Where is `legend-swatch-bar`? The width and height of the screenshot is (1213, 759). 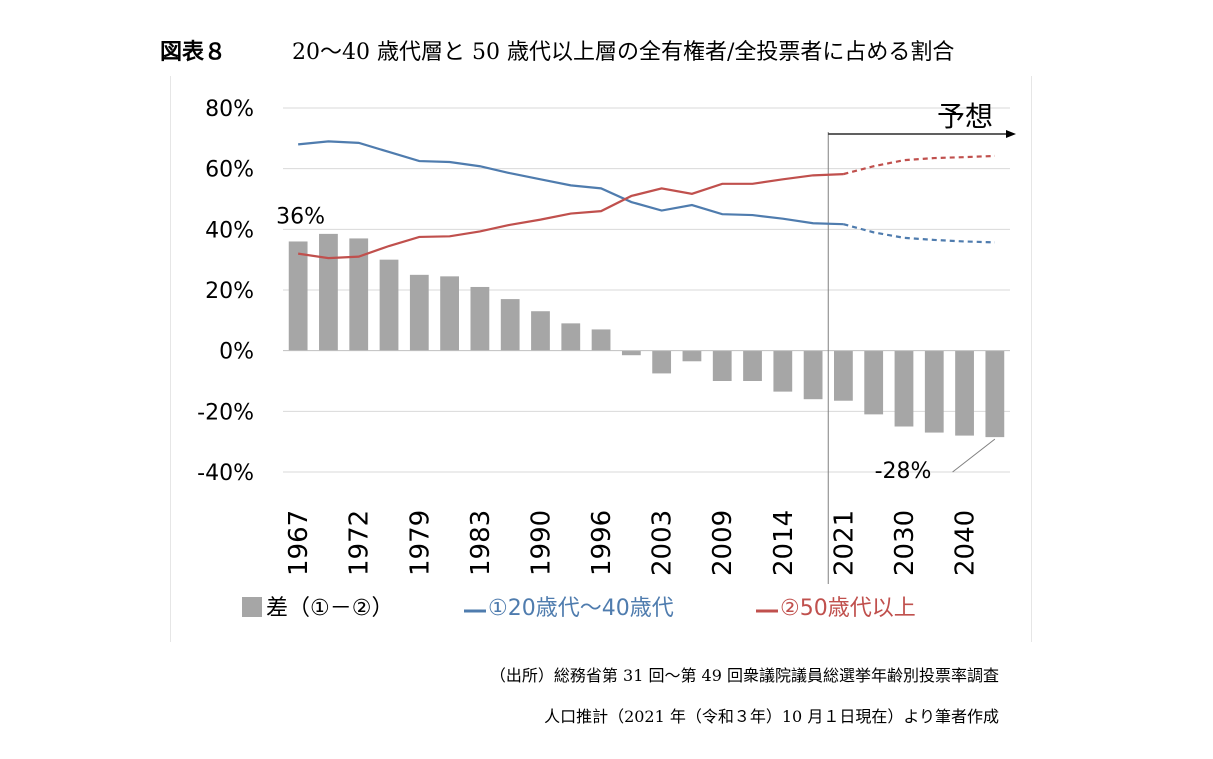 legend-swatch-bar is located at coordinates (252, 607).